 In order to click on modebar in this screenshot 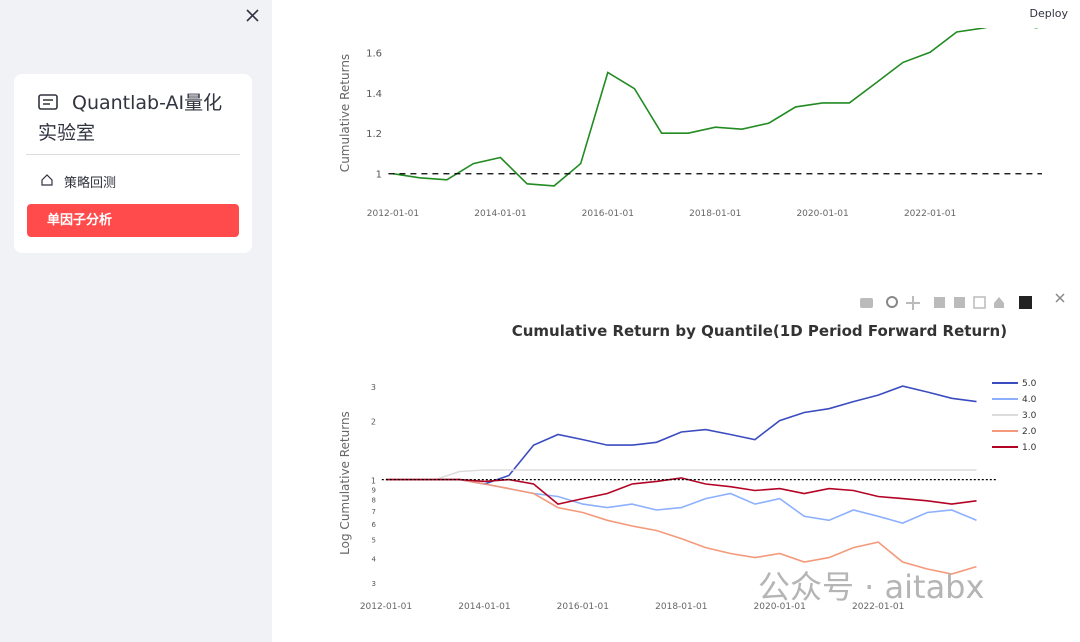, I will do `click(962, 301)`.